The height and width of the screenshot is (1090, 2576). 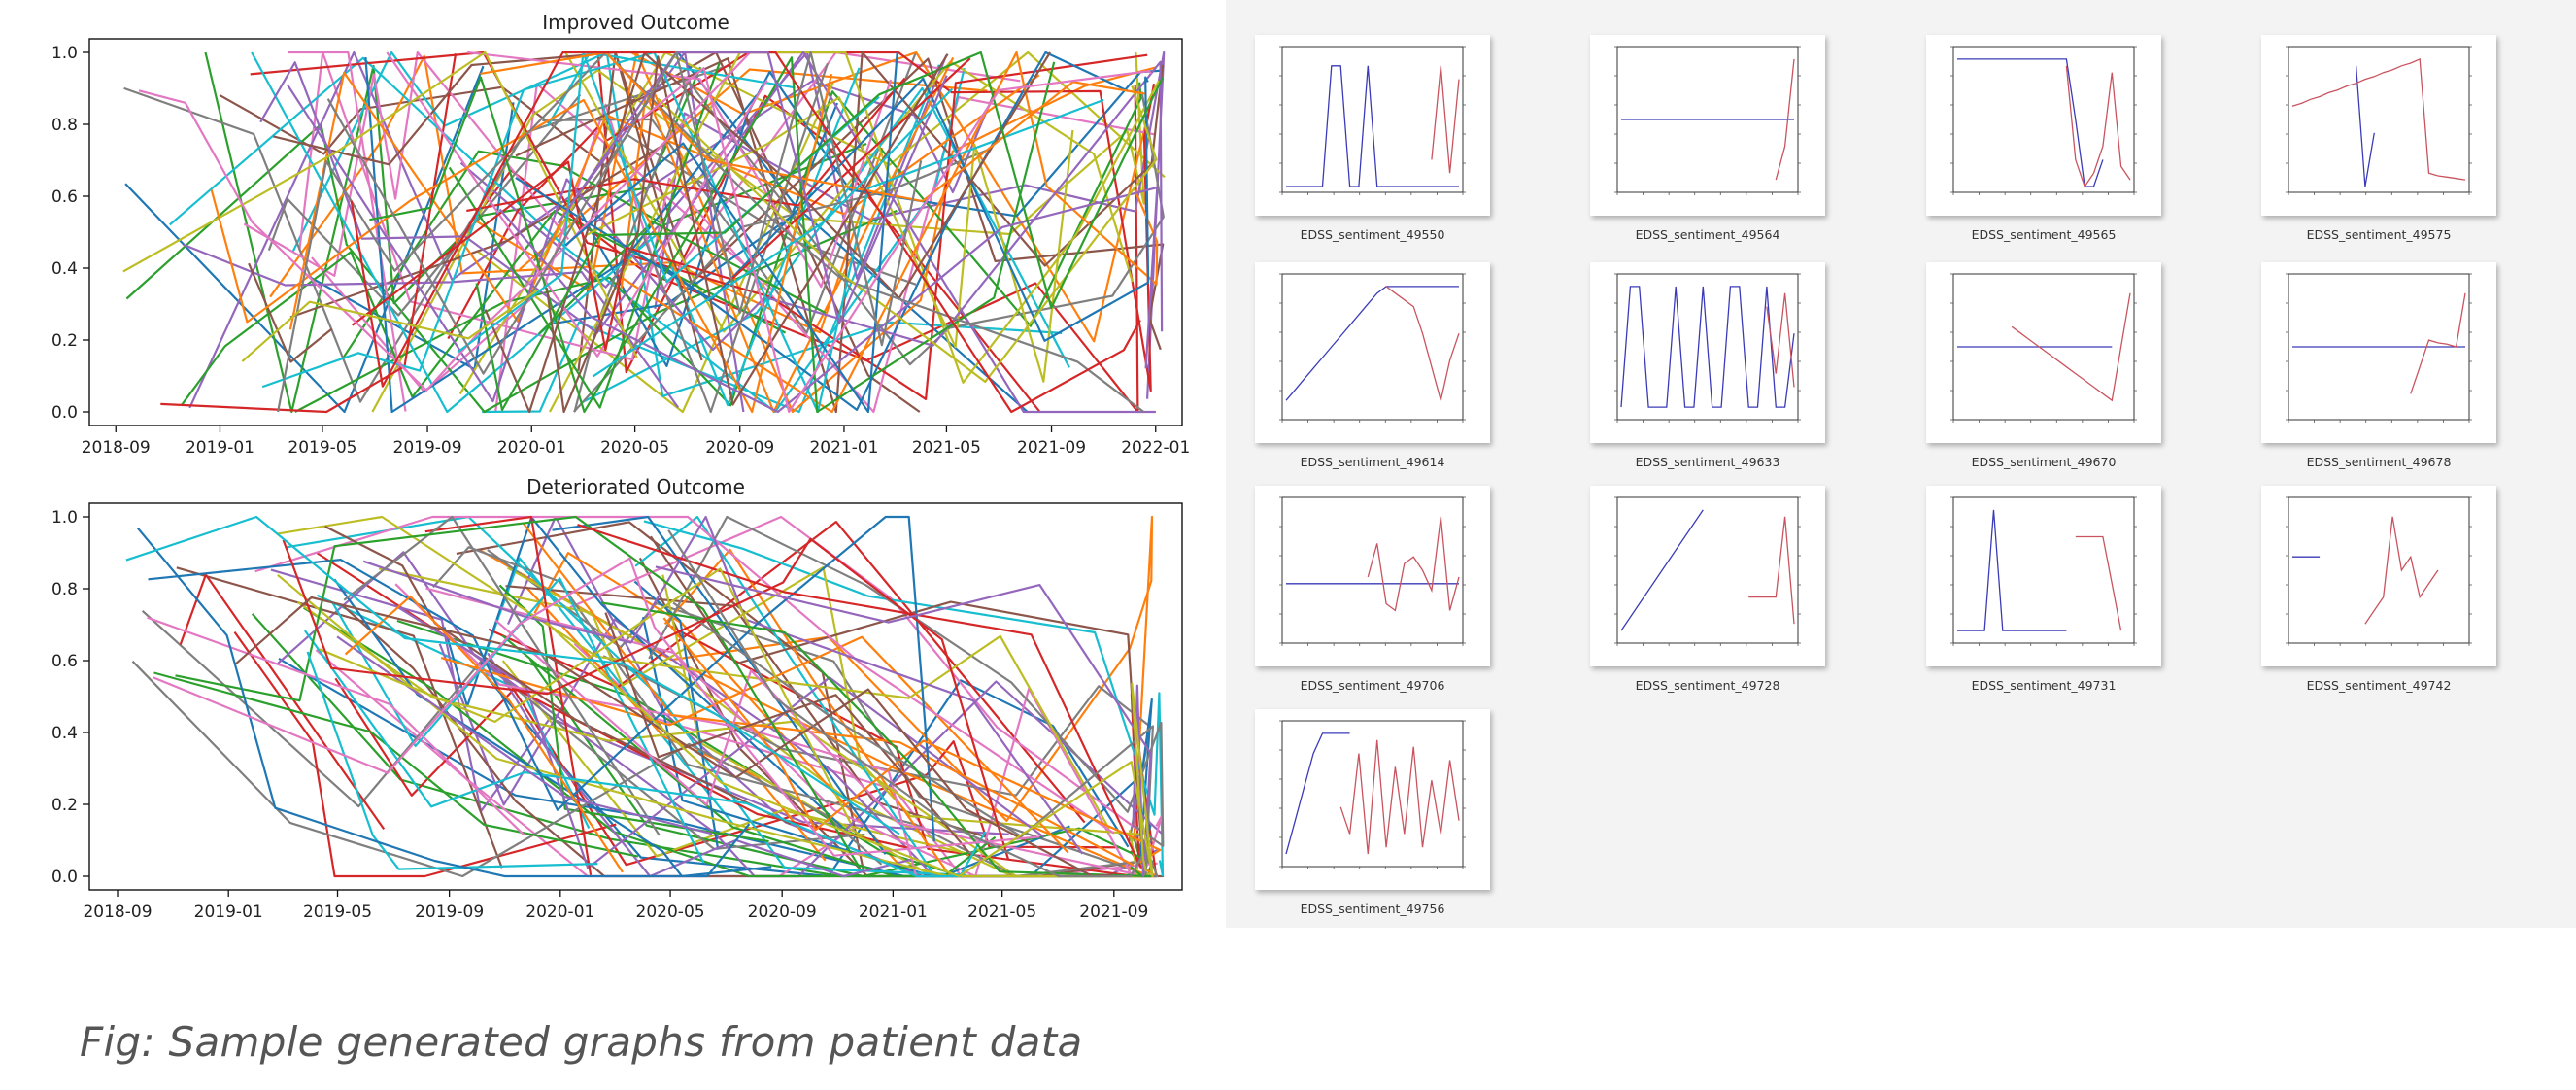 I want to click on y-tick-label: 0.2, so click(x=64, y=341).